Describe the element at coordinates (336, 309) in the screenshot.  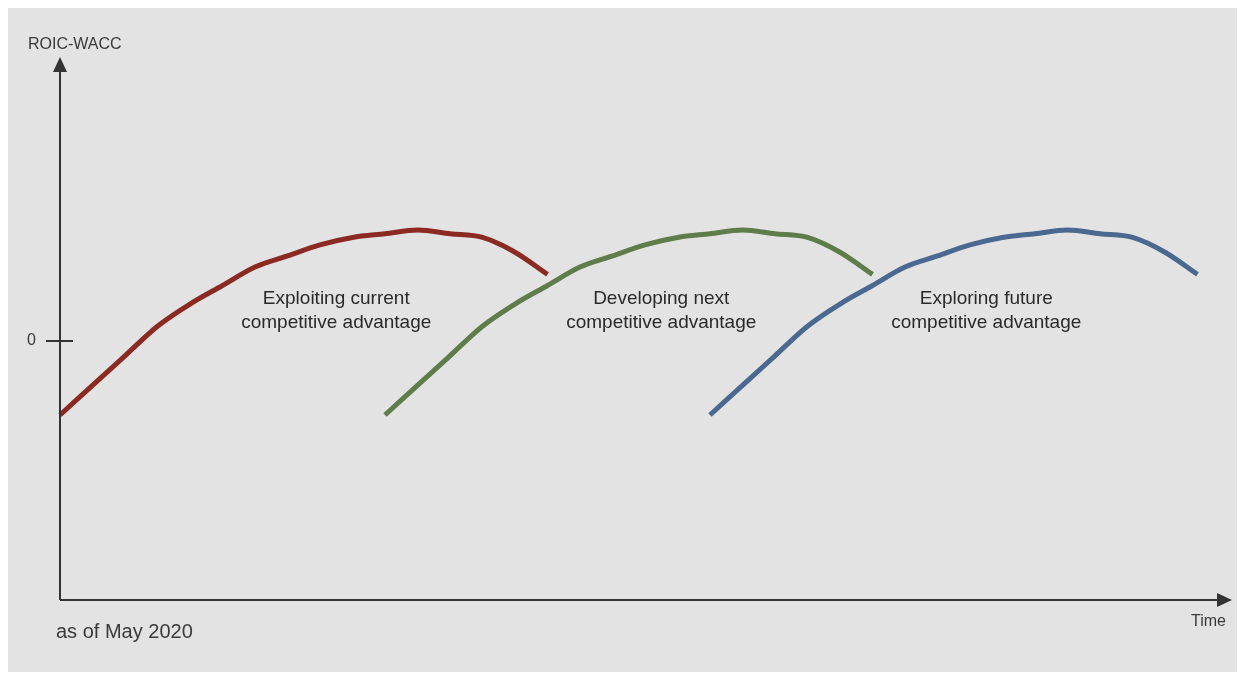
I see `series-label: Exploiting current competitive advantage` at that location.